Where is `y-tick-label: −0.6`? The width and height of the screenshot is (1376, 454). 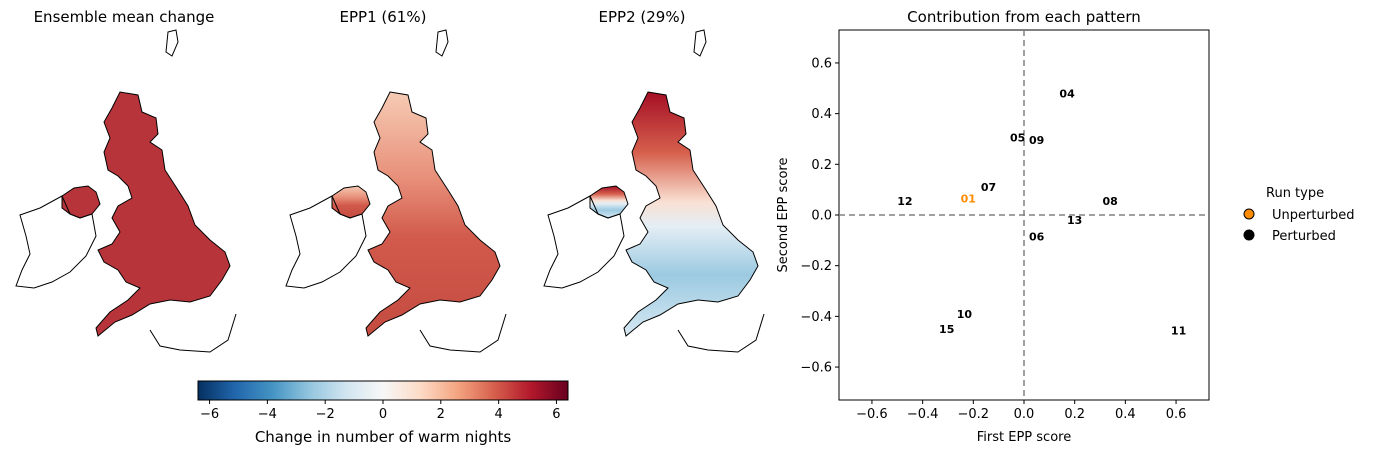 y-tick-label: −0.6 is located at coordinates (816, 368).